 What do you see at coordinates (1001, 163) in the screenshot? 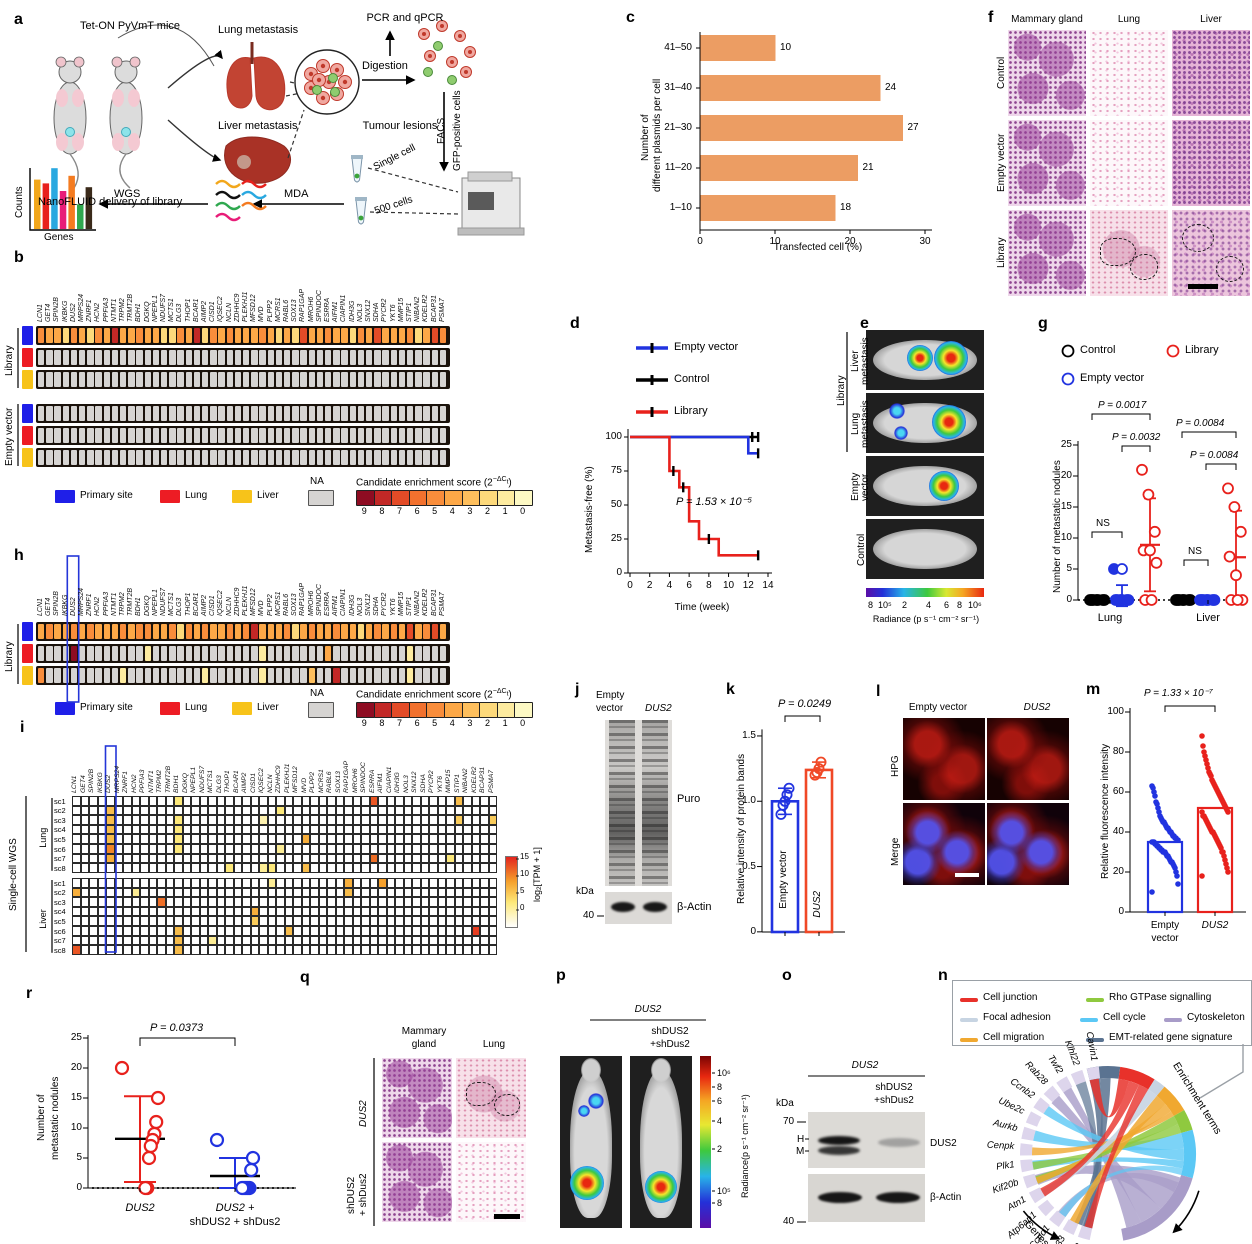
I see `f-row-label: Empty vector` at bounding box center [1001, 163].